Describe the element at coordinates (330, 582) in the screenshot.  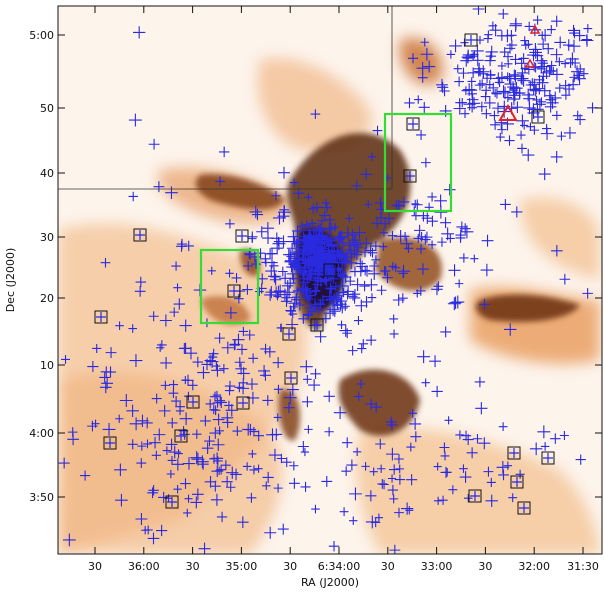
I see `x-axis-title: RA (J2000)` at that location.